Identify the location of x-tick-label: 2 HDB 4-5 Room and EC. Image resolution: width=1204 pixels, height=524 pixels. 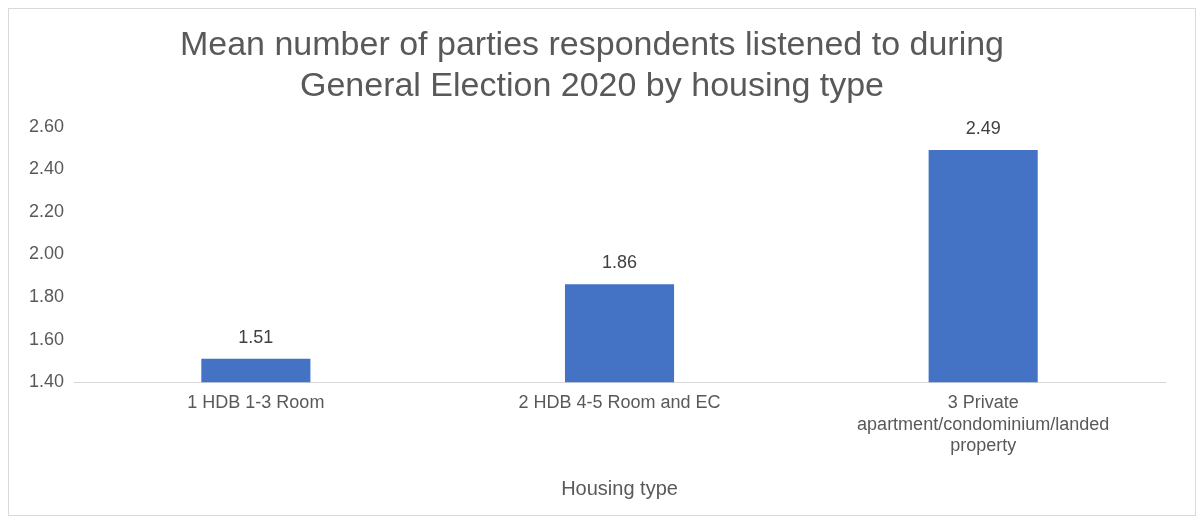
(619, 401).